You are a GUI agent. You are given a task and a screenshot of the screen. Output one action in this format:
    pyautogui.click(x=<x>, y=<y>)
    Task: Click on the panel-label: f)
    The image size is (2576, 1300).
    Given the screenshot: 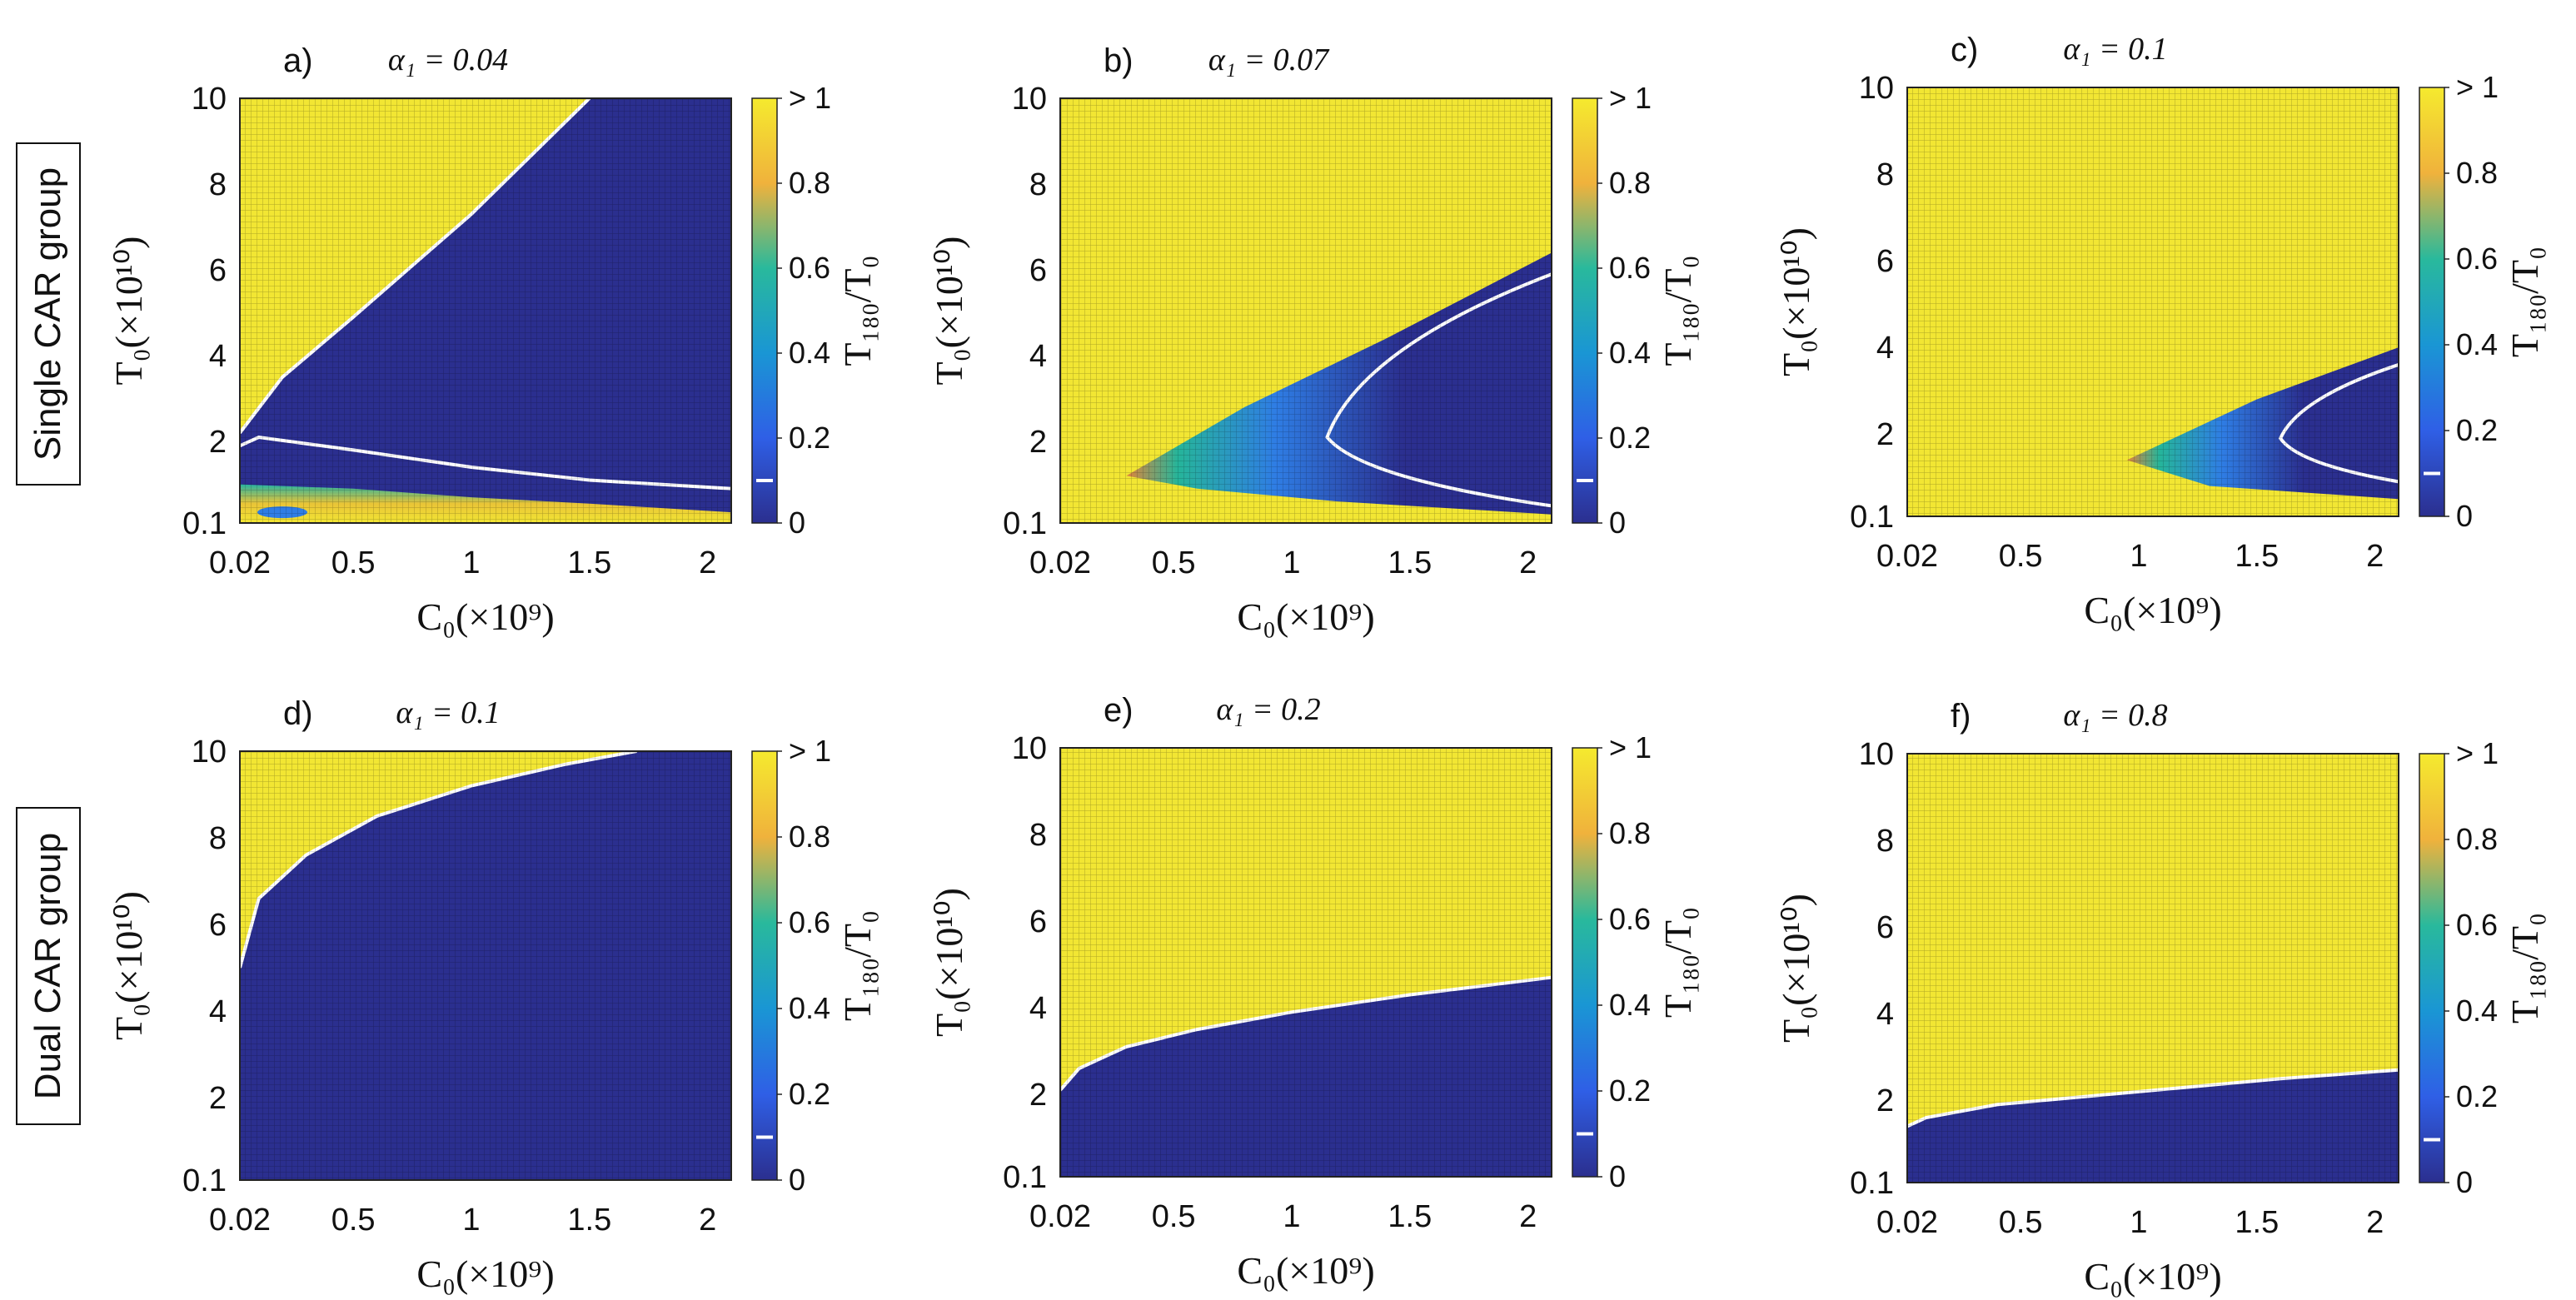 What is the action you would take?
    pyautogui.click(x=1961, y=717)
    